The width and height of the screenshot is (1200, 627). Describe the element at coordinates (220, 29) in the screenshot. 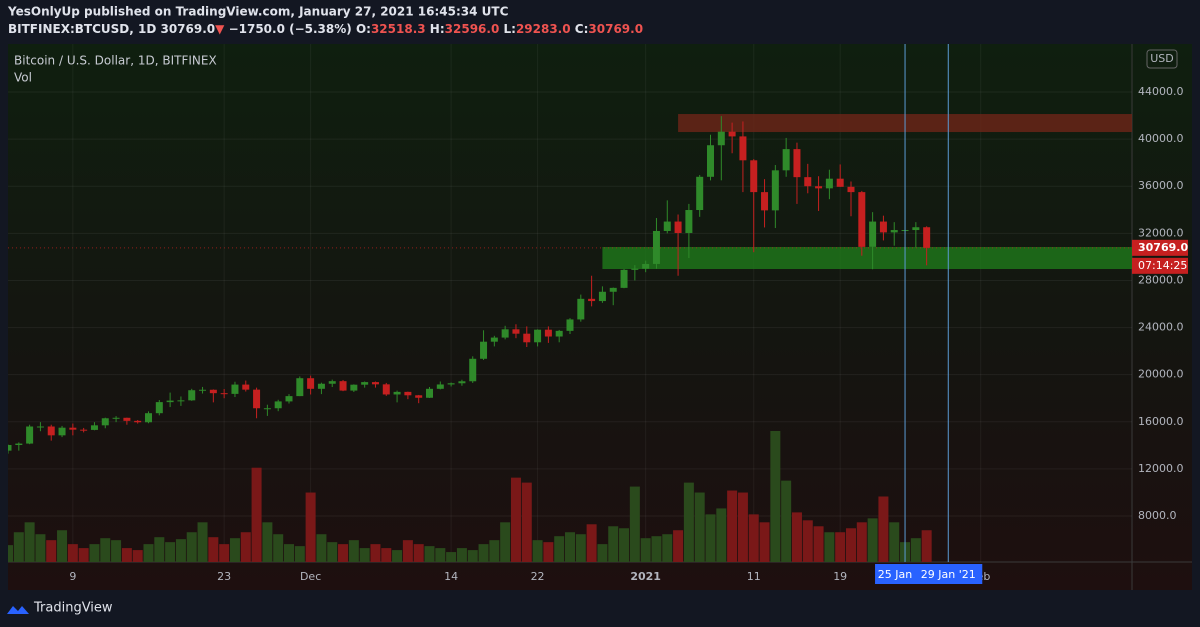

I see `arrow: ▼` at that location.